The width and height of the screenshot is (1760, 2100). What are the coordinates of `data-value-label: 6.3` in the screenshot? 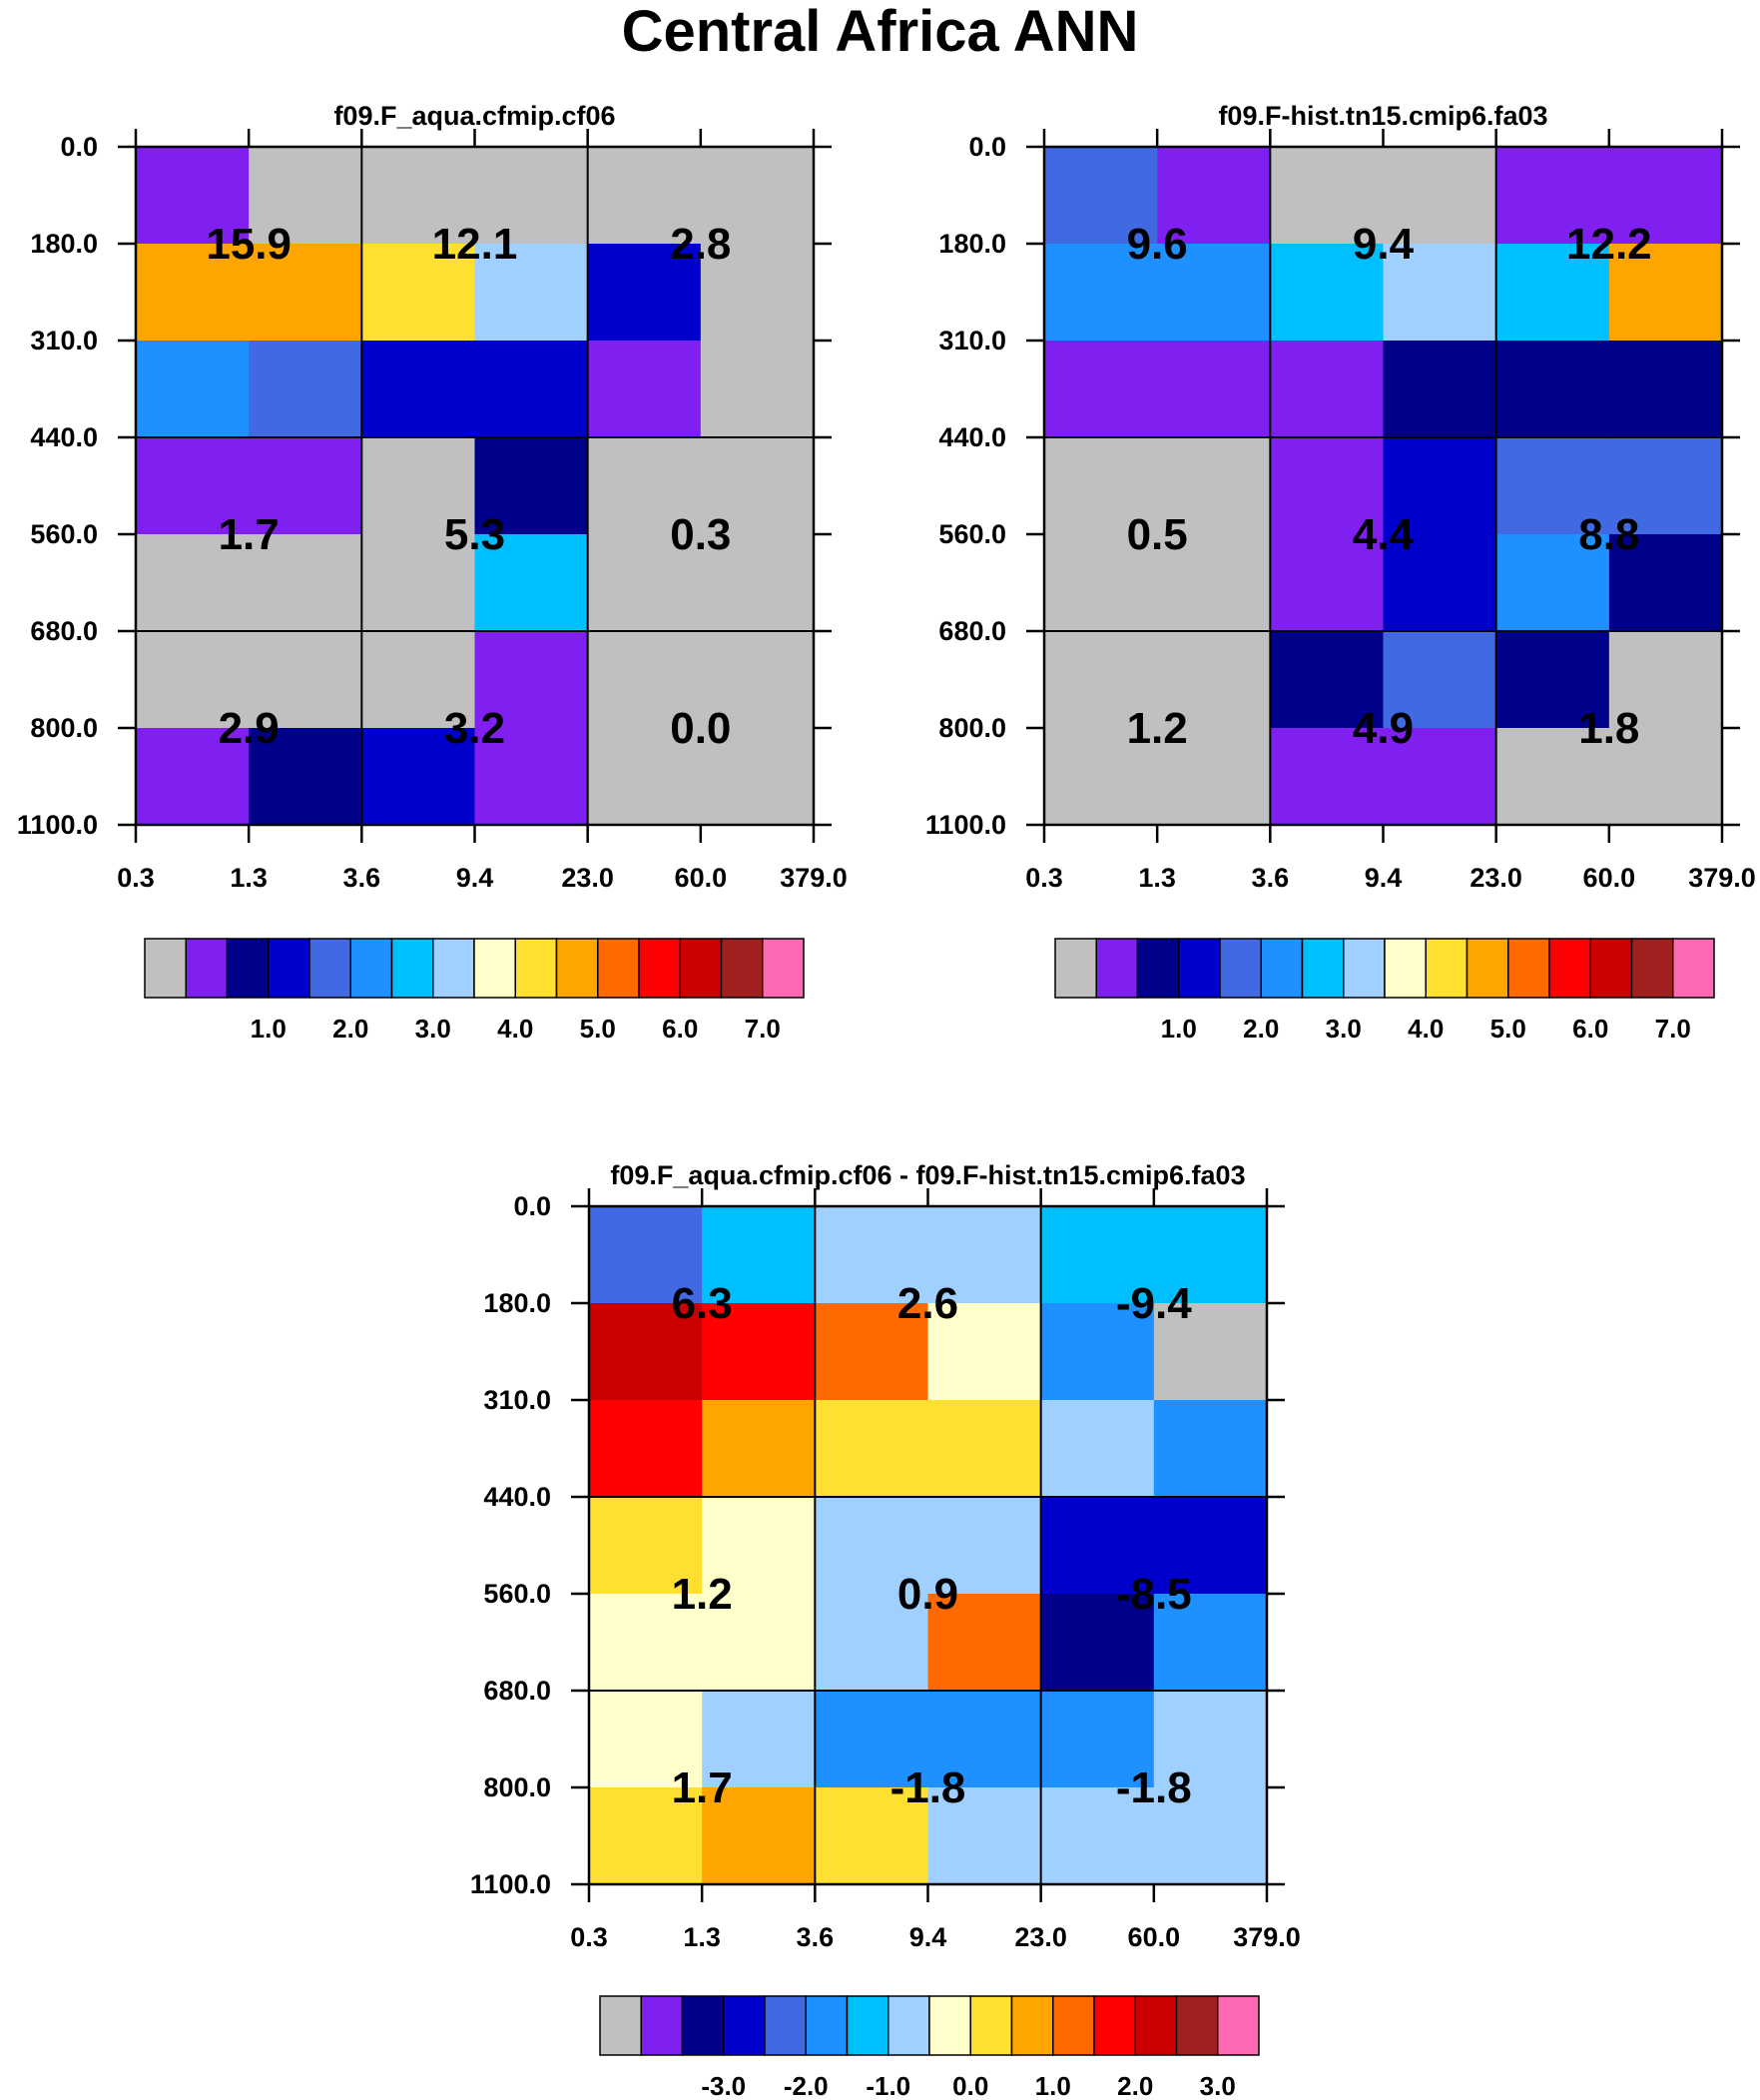 It's located at (702, 1303).